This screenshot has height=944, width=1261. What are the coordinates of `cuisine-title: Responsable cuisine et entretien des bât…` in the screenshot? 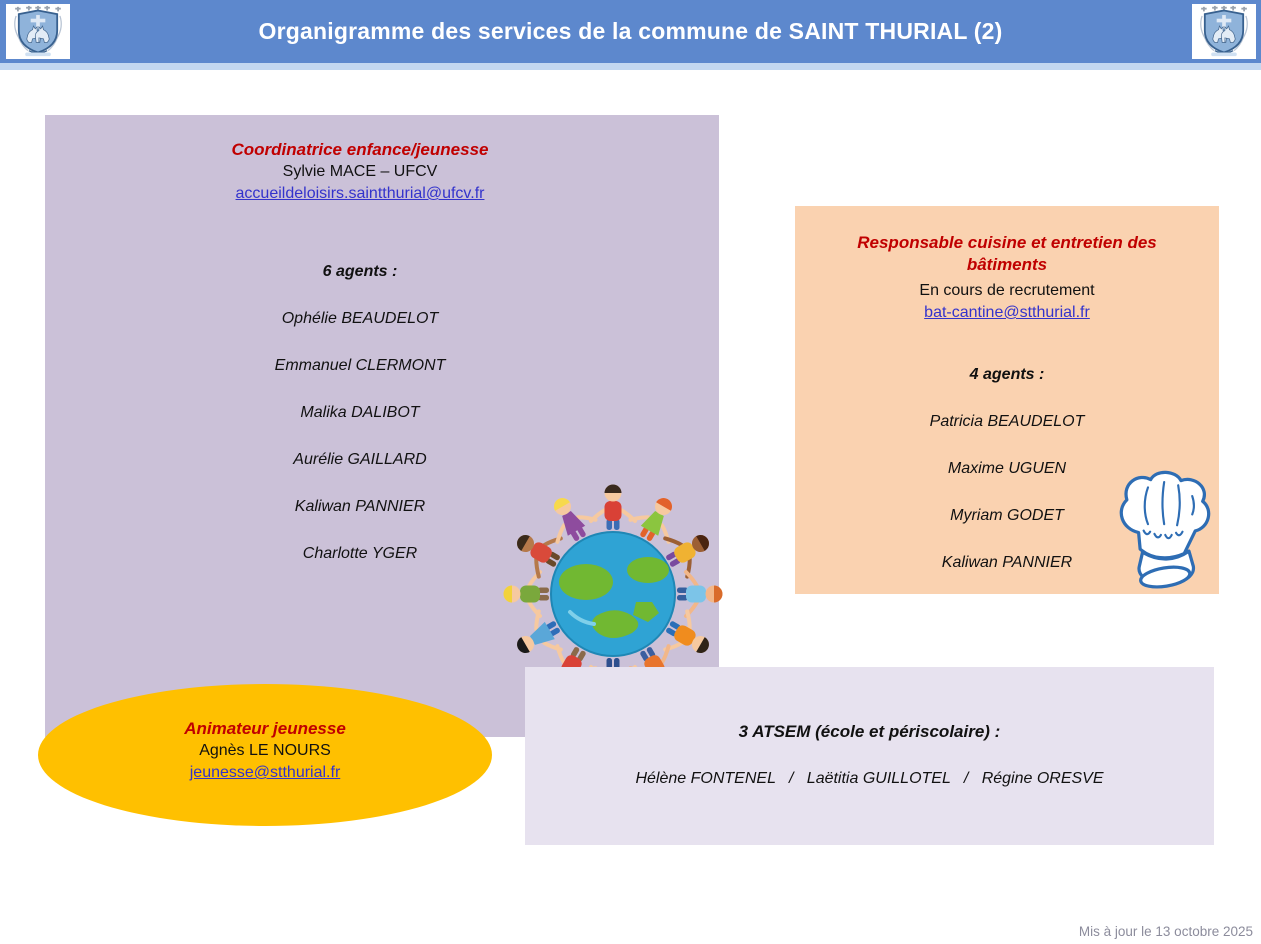 It's located at (1007, 253).